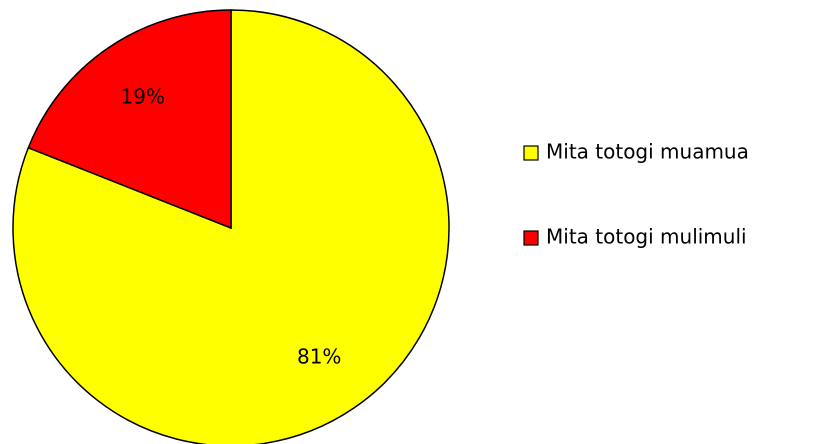 The image size is (824, 444). I want to click on data-label: 81%, so click(319, 356).